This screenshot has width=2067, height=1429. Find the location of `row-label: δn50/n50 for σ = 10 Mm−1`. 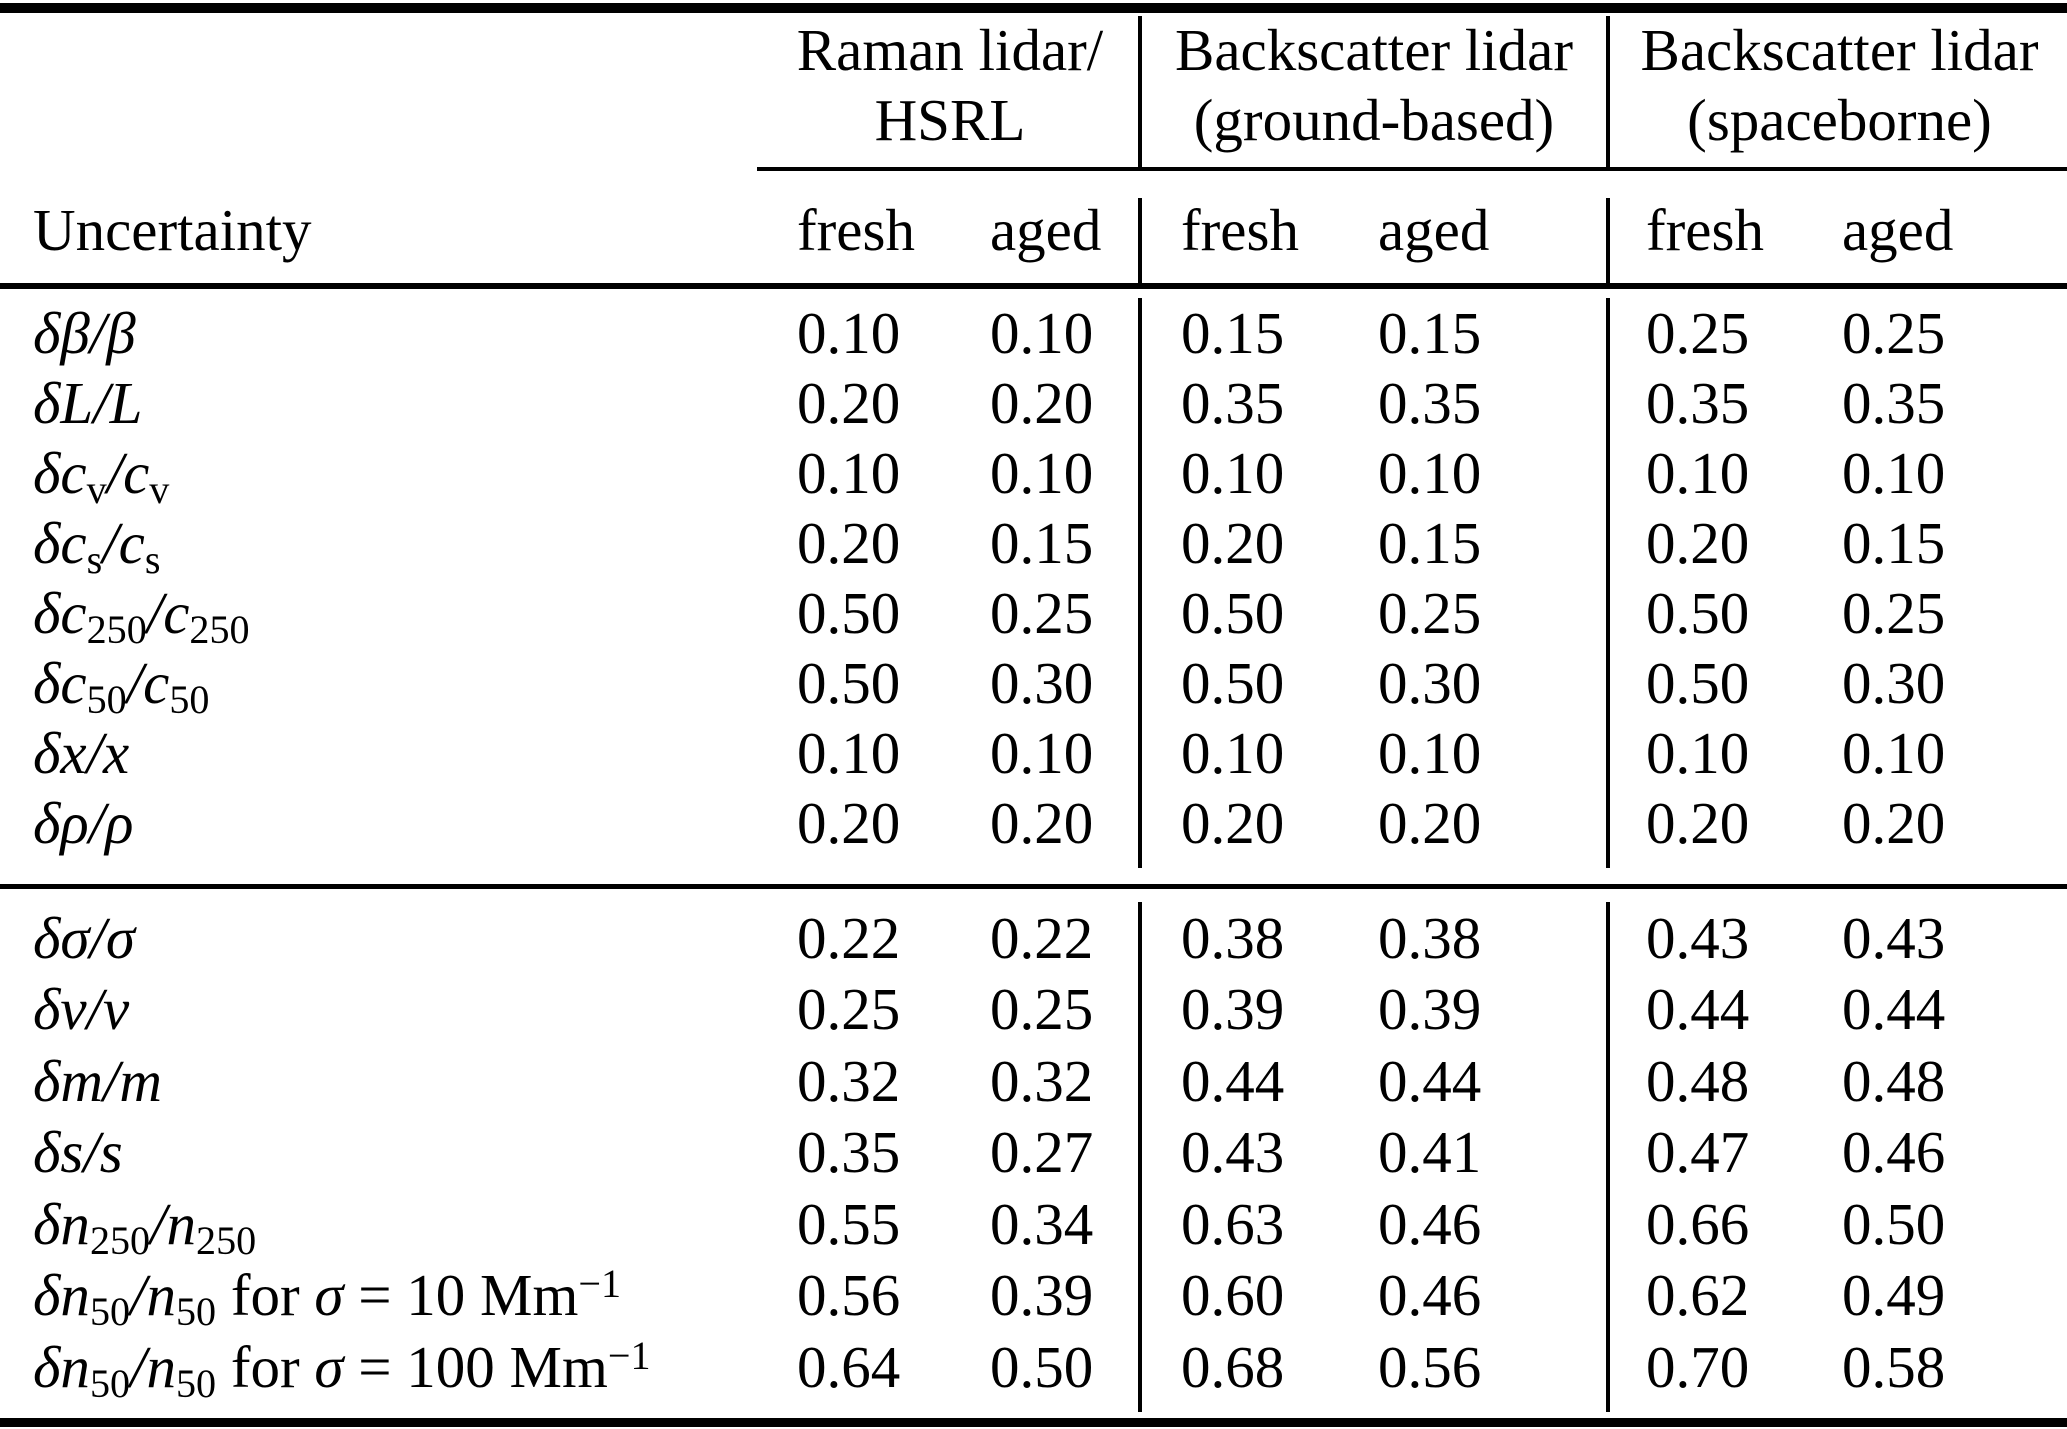

row-label: δn50/n50 for σ = 10 Mm−1 is located at coordinates (327, 1297).